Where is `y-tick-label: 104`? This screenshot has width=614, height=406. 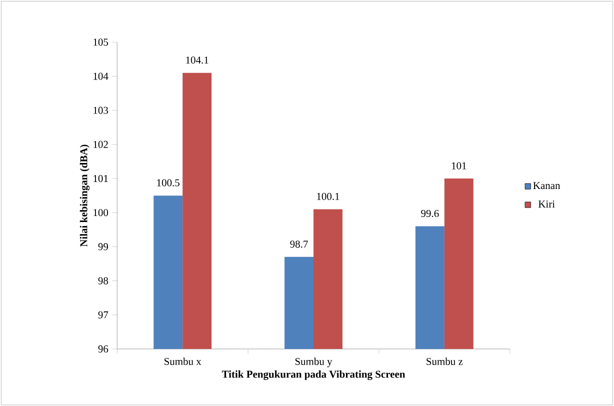 y-tick-label: 104 is located at coordinates (101, 76).